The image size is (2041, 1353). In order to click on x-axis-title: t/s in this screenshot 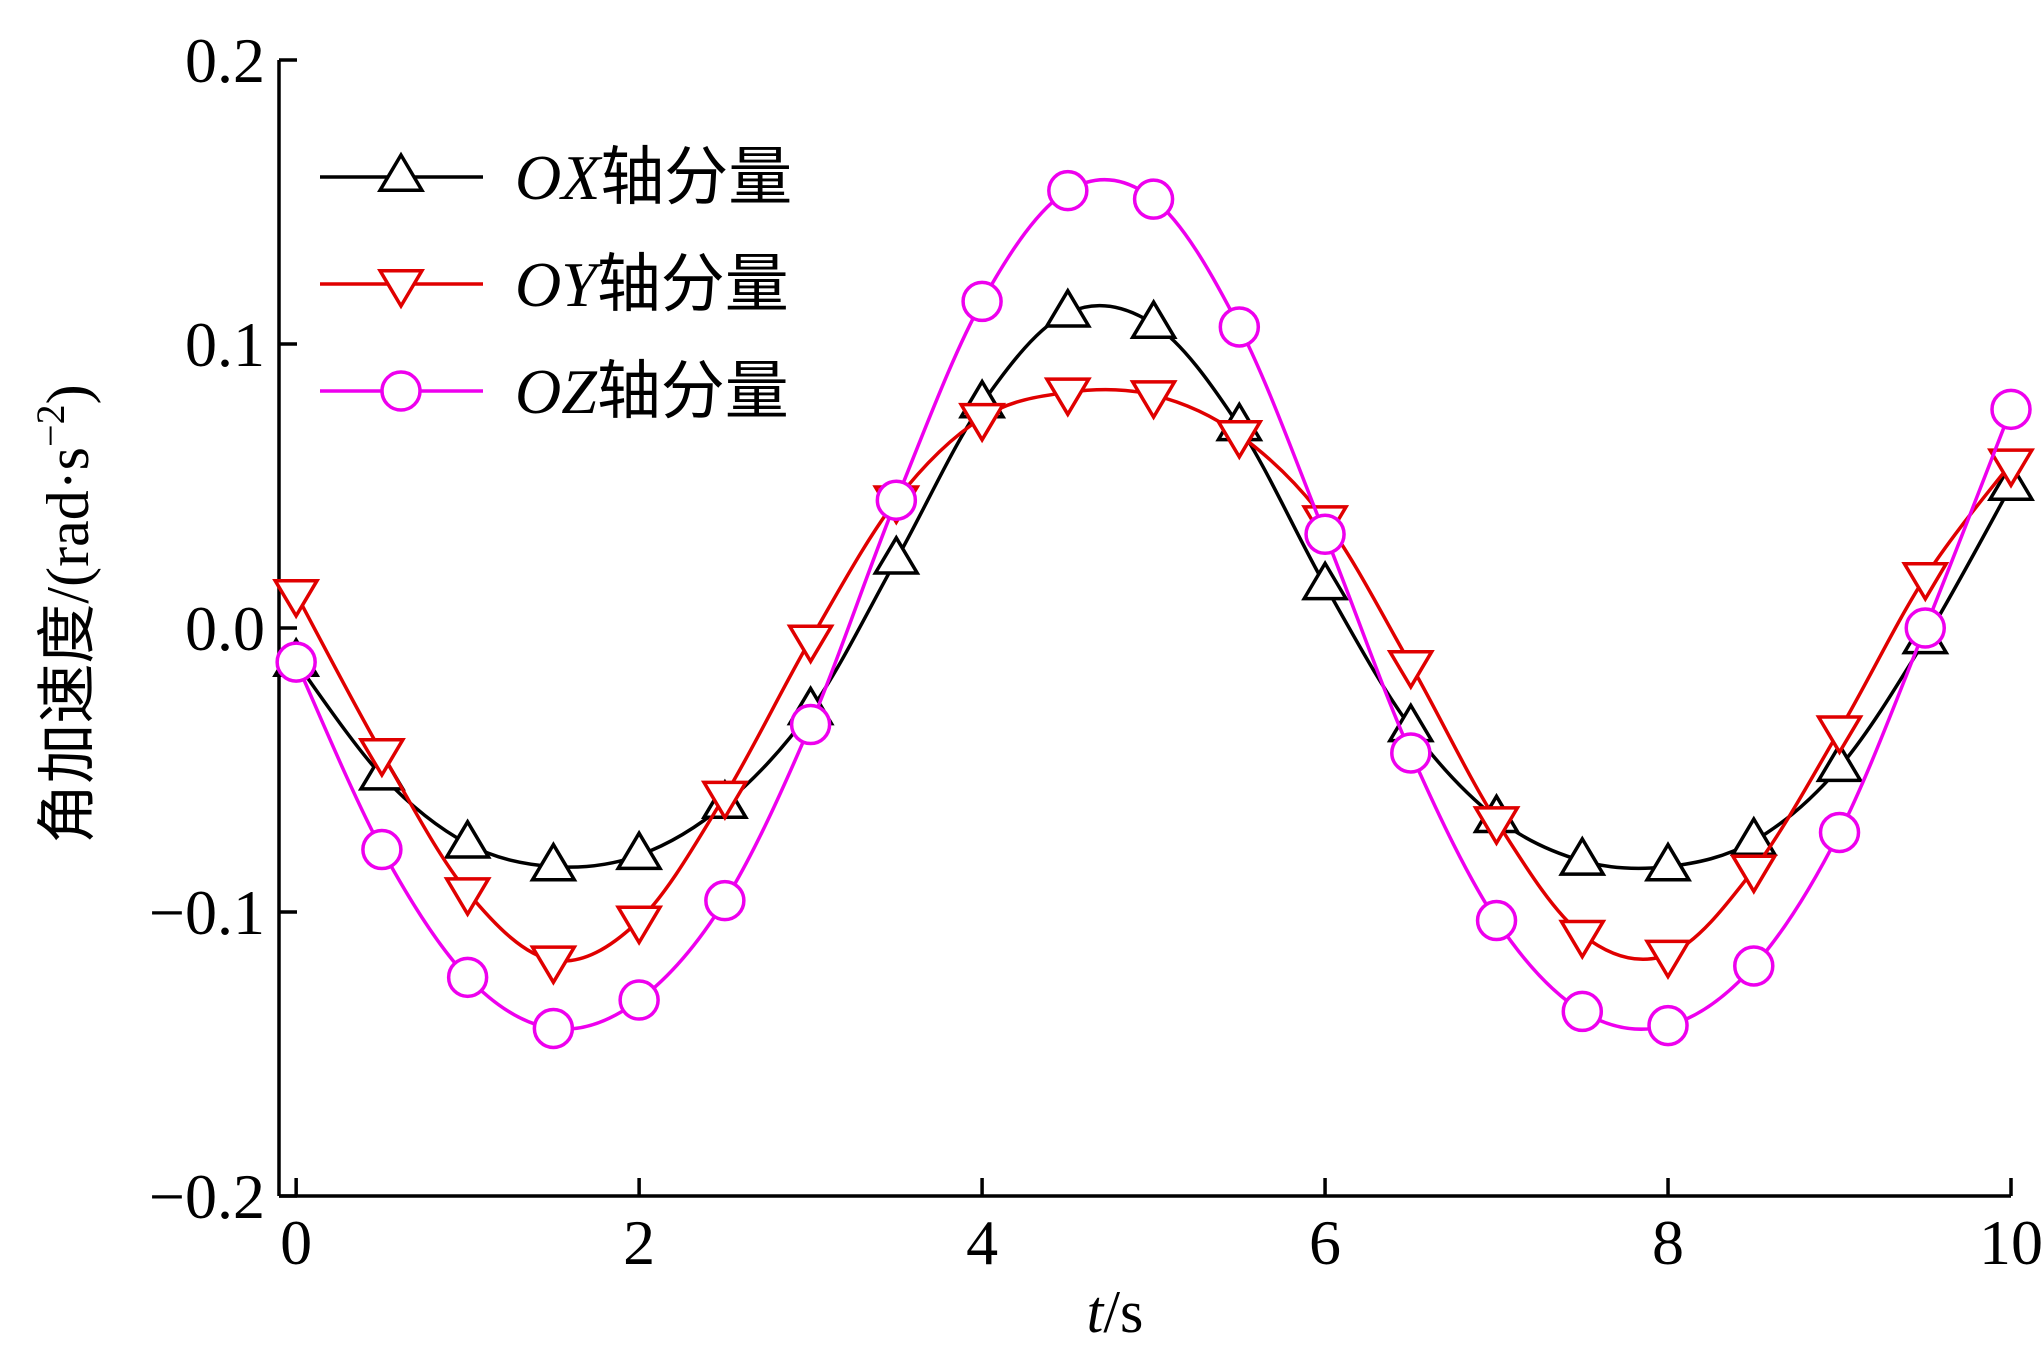, I will do `click(1115, 1312)`.